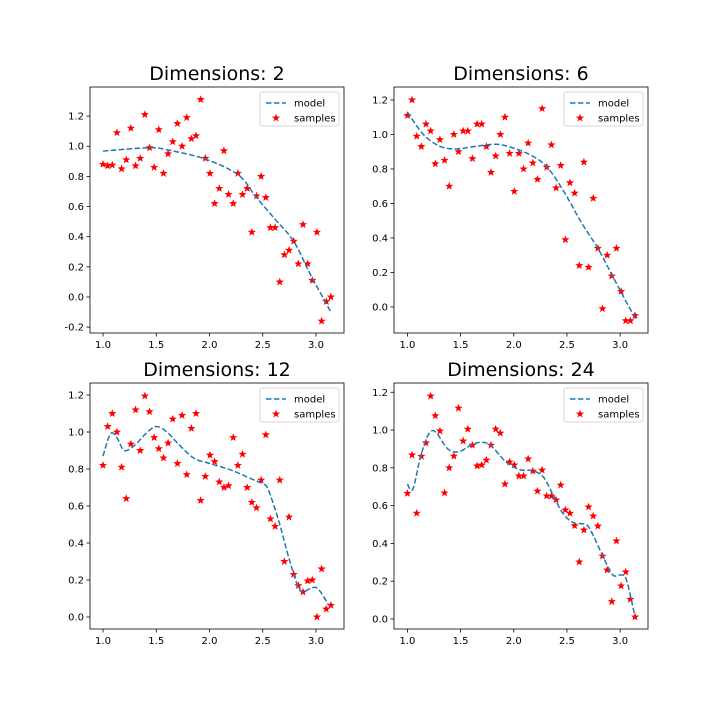  What do you see at coordinates (520, 74) in the screenshot?
I see `subplot-title: Dimensions: 6` at bounding box center [520, 74].